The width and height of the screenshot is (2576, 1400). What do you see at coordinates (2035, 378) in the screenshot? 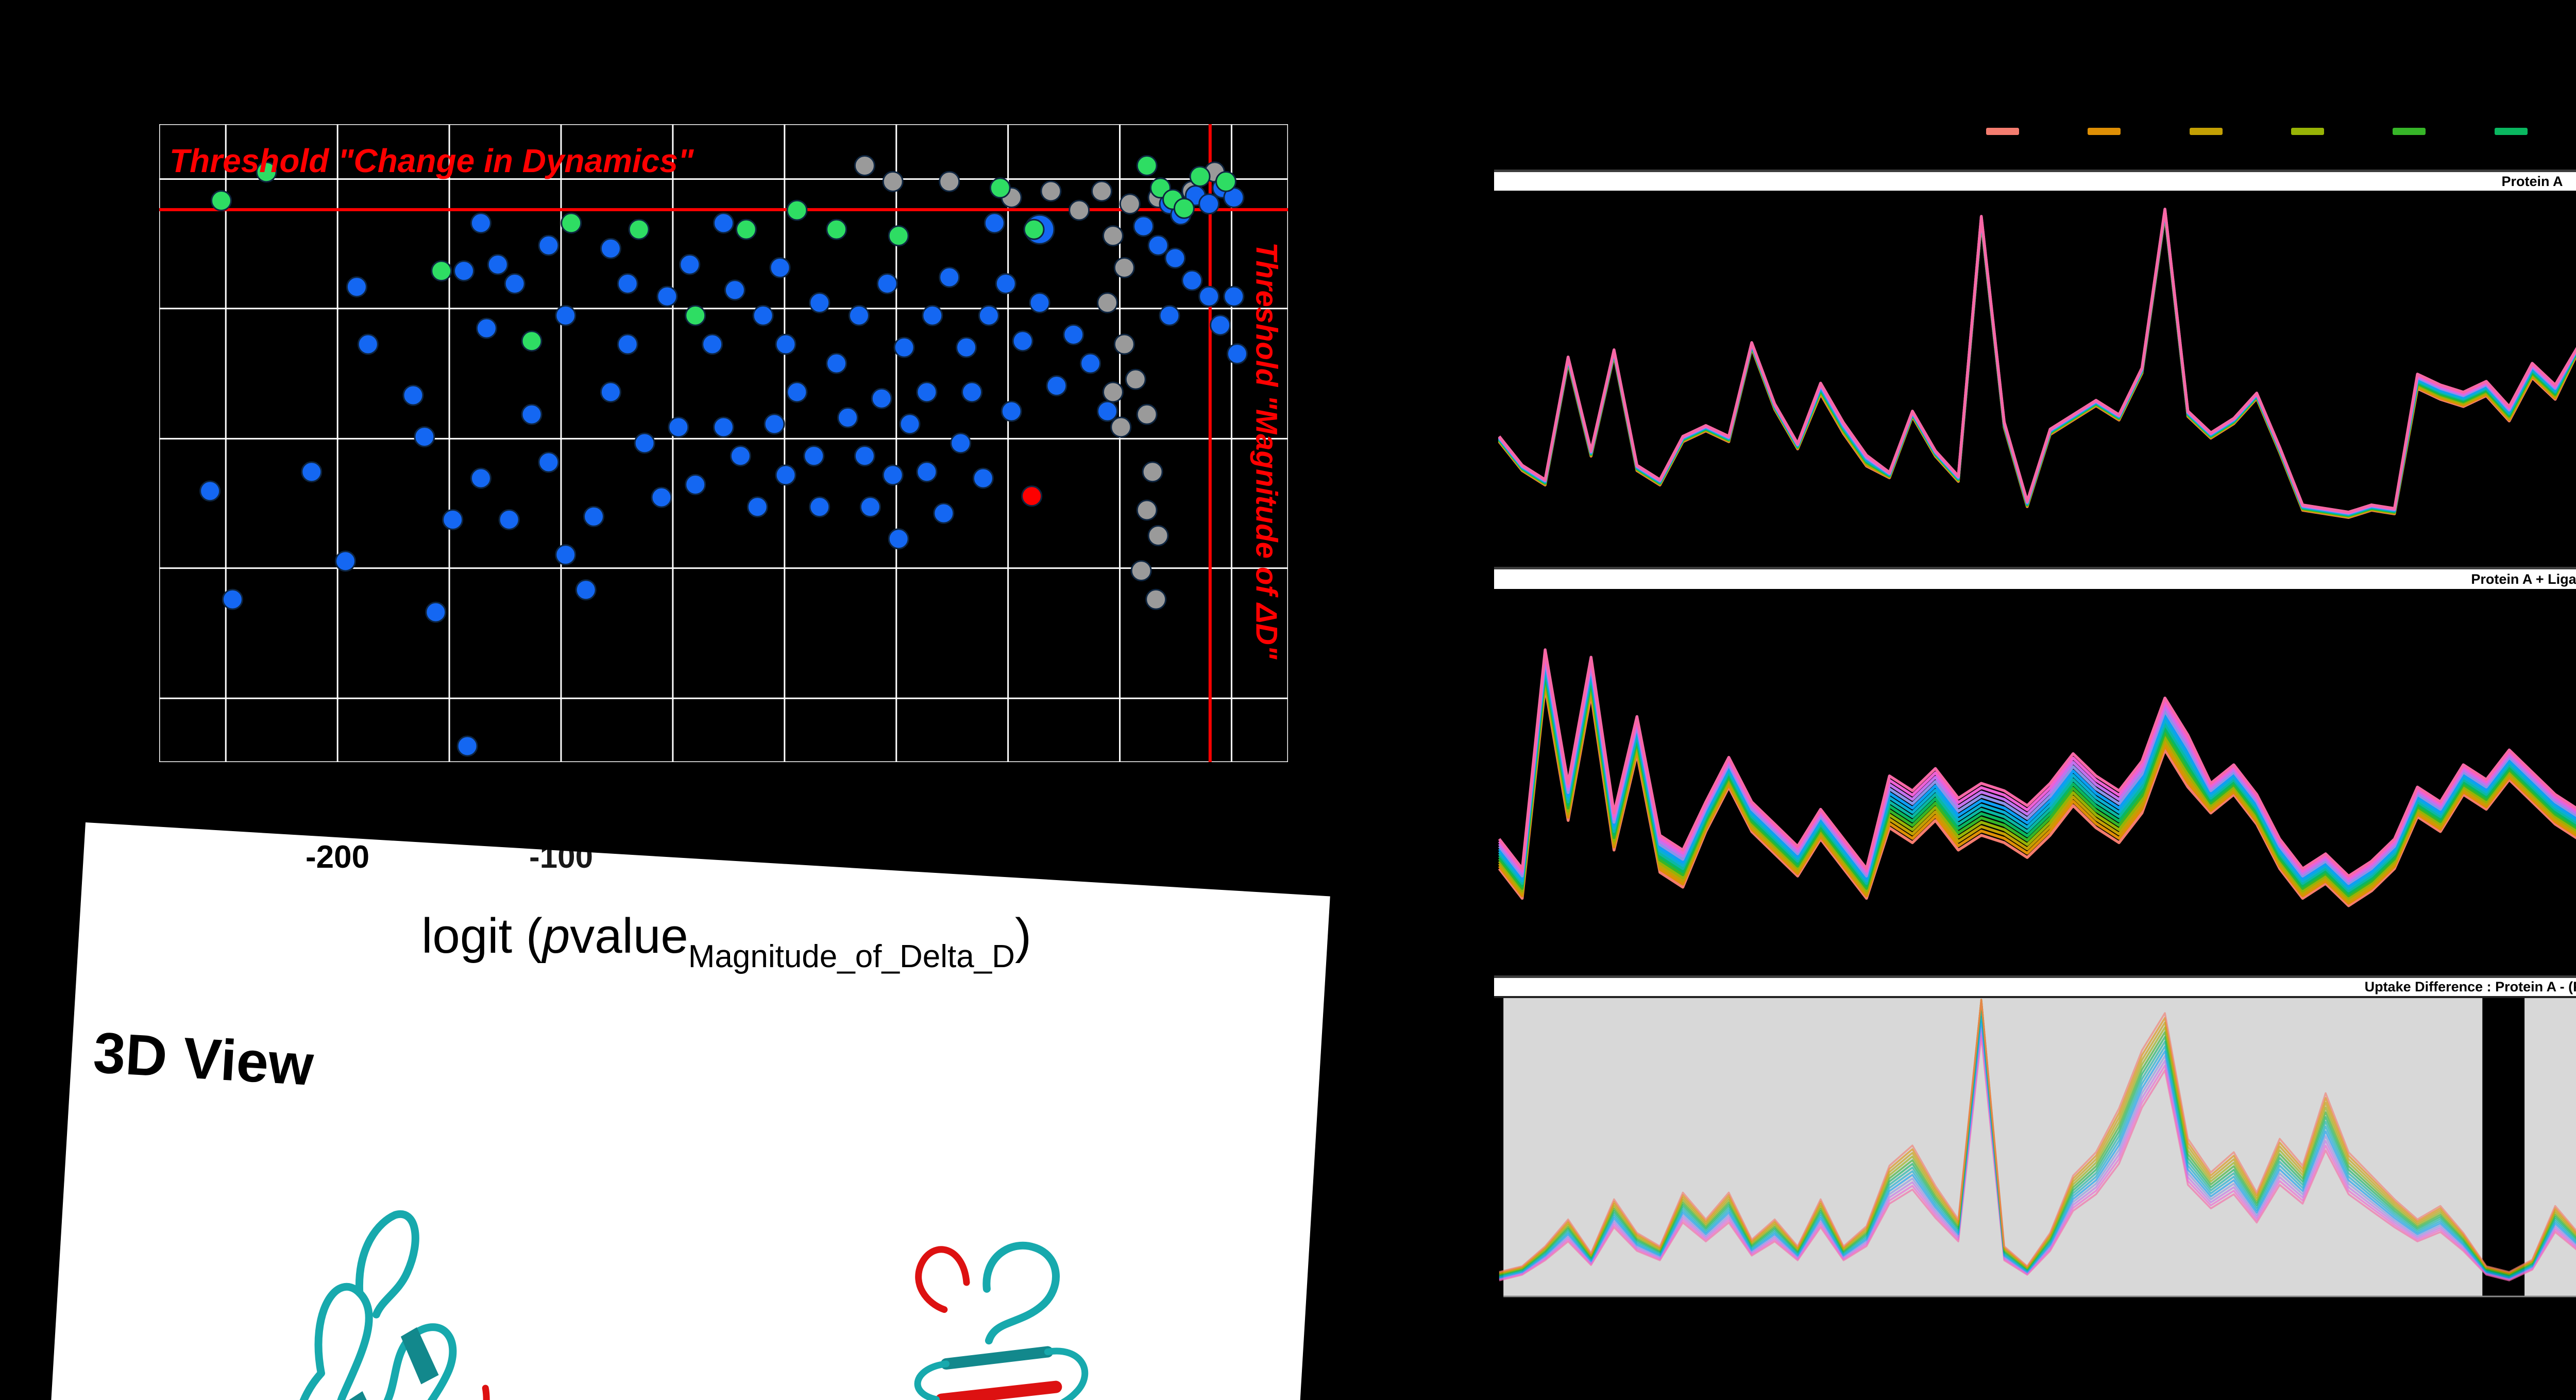
I see `uptake-plot-protein-a` at bounding box center [2035, 378].